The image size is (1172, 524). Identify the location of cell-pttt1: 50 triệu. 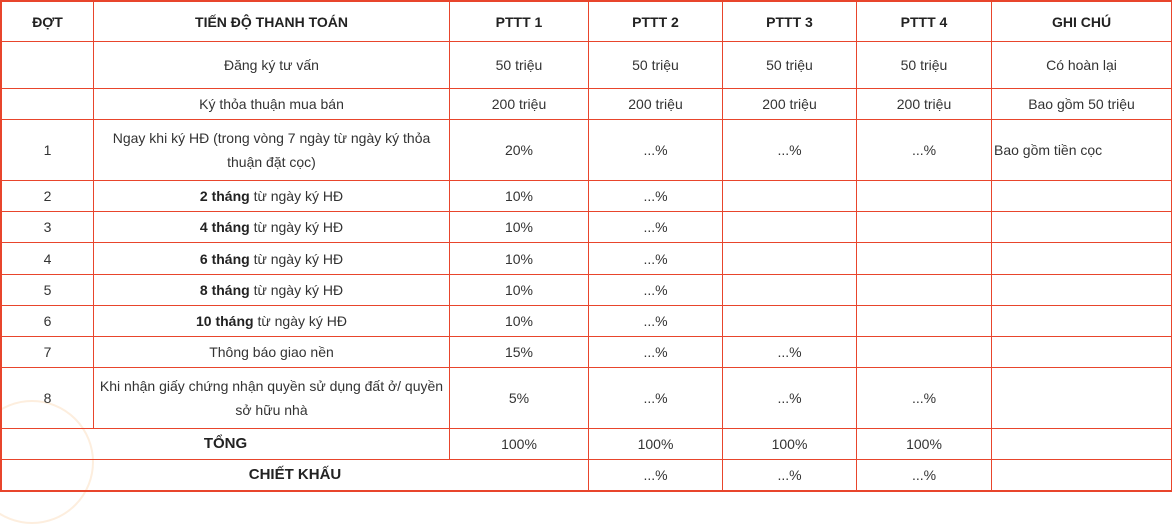
(519, 65).